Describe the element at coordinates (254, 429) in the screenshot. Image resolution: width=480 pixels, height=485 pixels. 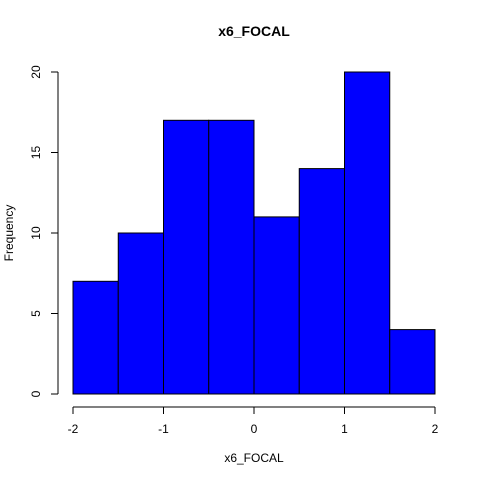
I see `x-tick-label: 0` at that location.